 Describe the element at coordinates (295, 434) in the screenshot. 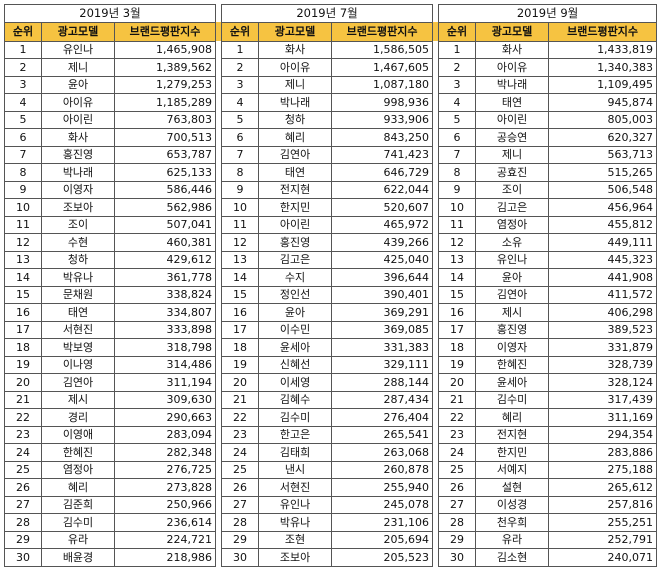

I see `model-name-cell: 한고은` at that location.